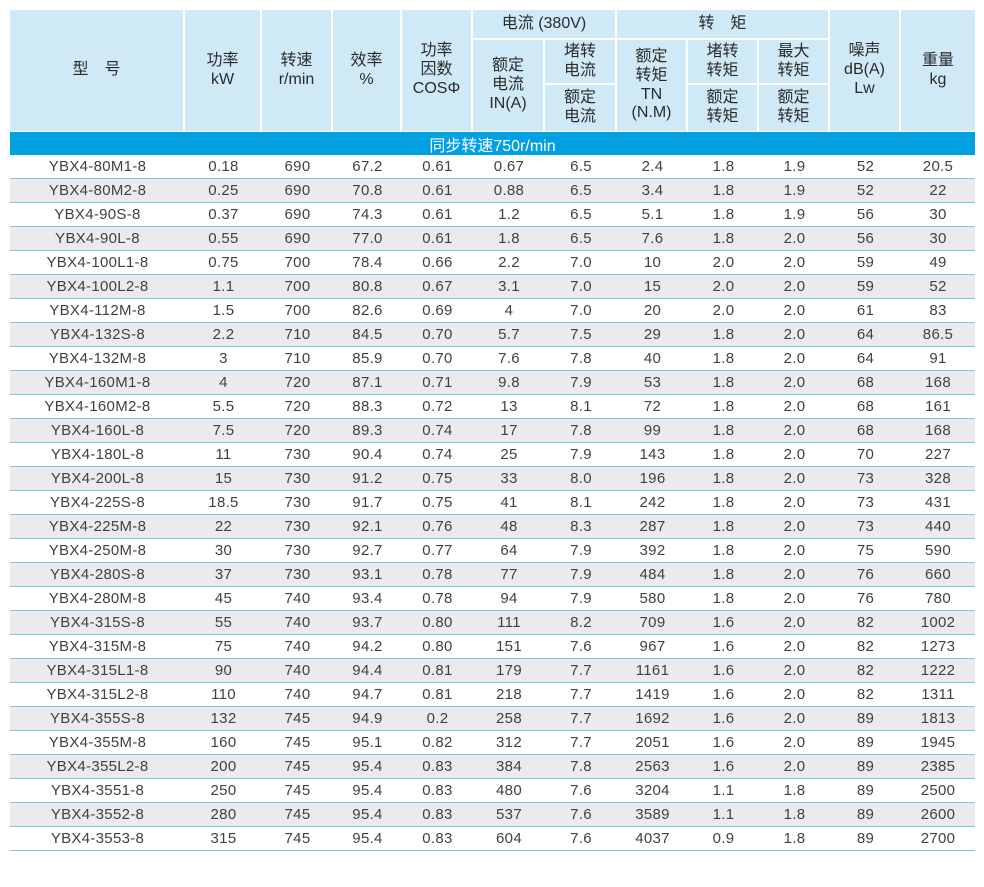 The width and height of the screenshot is (984, 887). I want to click on cell-locked-to-rated-current: 7.0, so click(581, 262).